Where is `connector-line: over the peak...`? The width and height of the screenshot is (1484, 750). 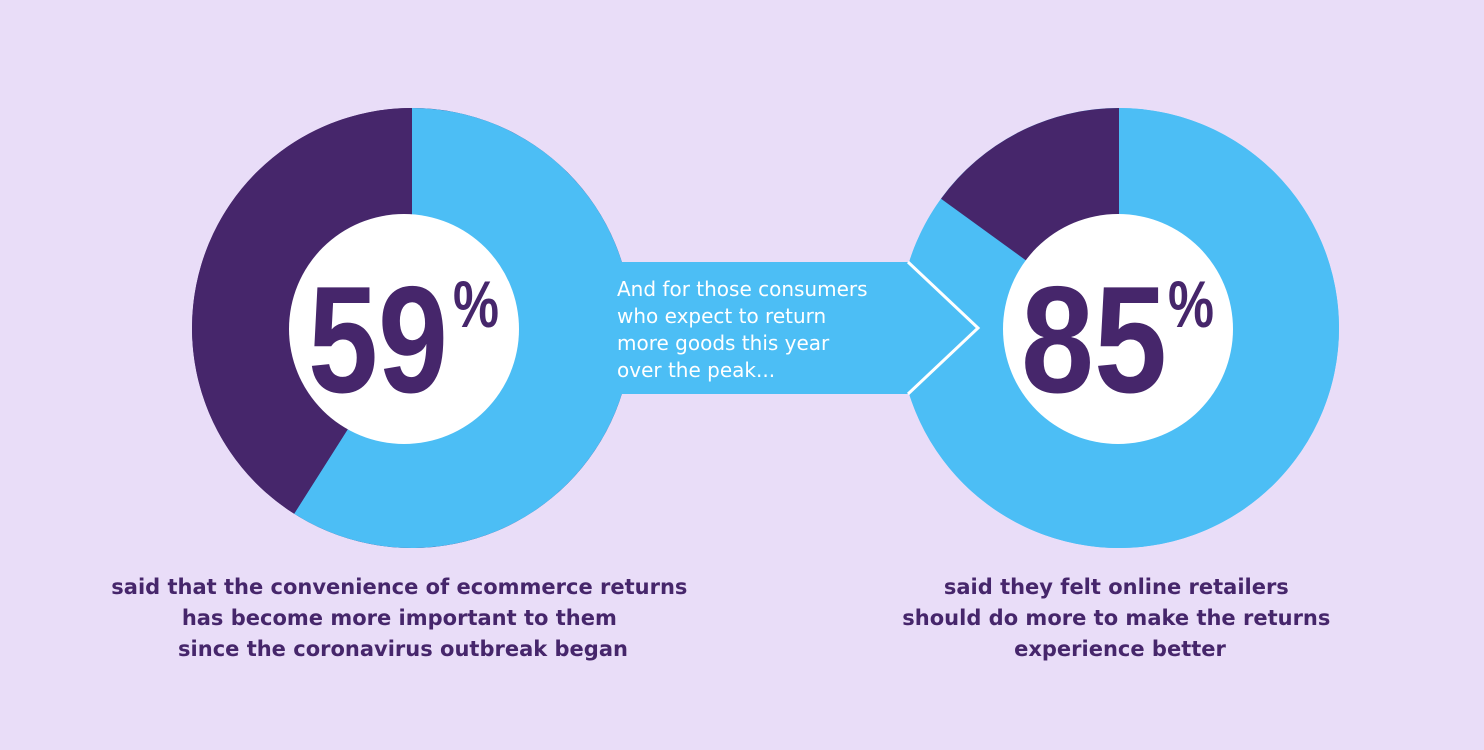
connector-line: over the peak... is located at coordinates (696, 370).